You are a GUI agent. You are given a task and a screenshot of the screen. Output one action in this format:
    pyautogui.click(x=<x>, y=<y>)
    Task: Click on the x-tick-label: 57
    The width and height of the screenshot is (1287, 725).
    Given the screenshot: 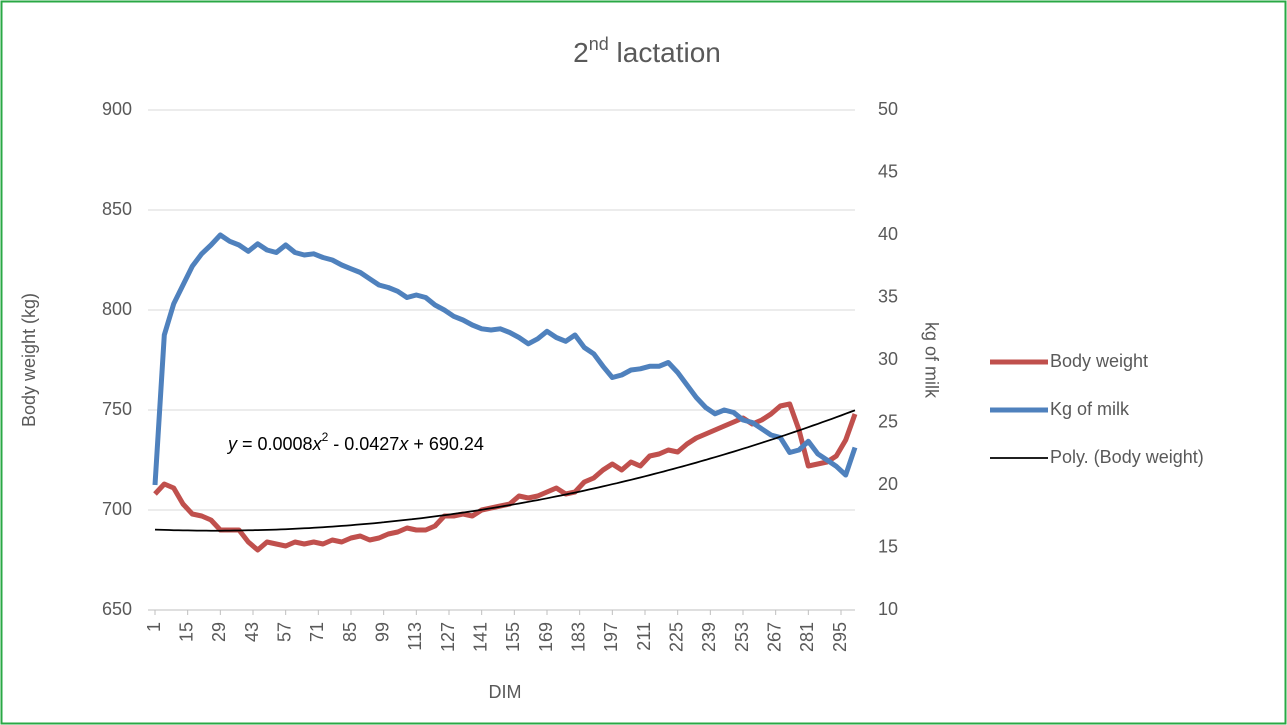 What is the action you would take?
    pyautogui.click(x=284, y=632)
    